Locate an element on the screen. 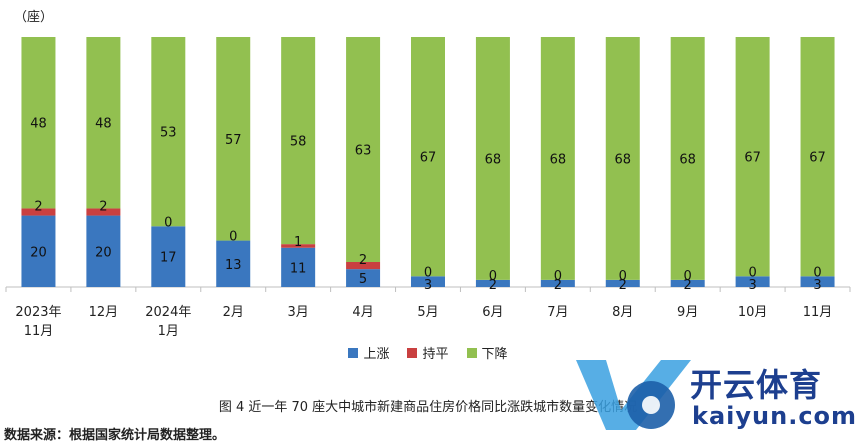 Image resolution: width=856 pixels, height=446 pixels. data-label-1-10: 0 is located at coordinates (688, 276).